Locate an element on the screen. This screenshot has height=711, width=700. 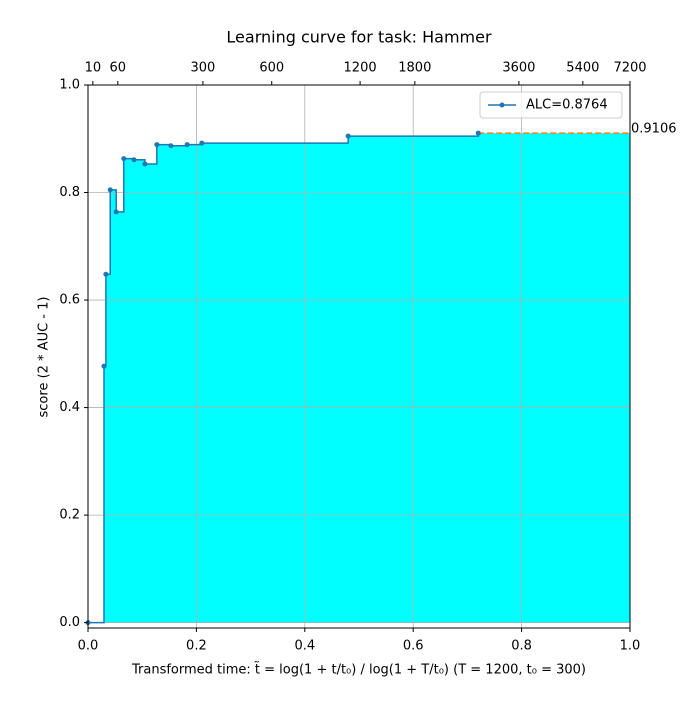
y-tick-label: 1.0 is located at coordinates (69, 85).